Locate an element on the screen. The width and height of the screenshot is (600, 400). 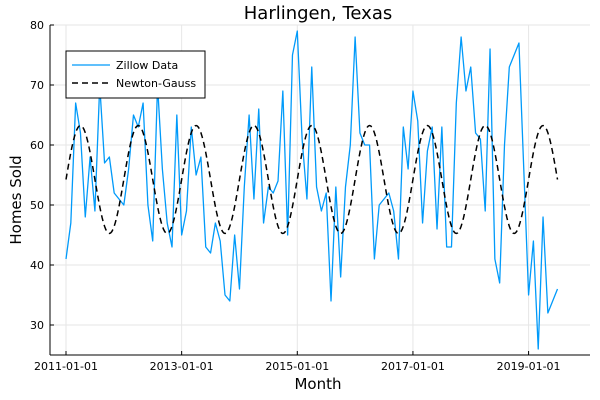
x-tick-label: 2019-01-01 is located at coordinates (529, 366).